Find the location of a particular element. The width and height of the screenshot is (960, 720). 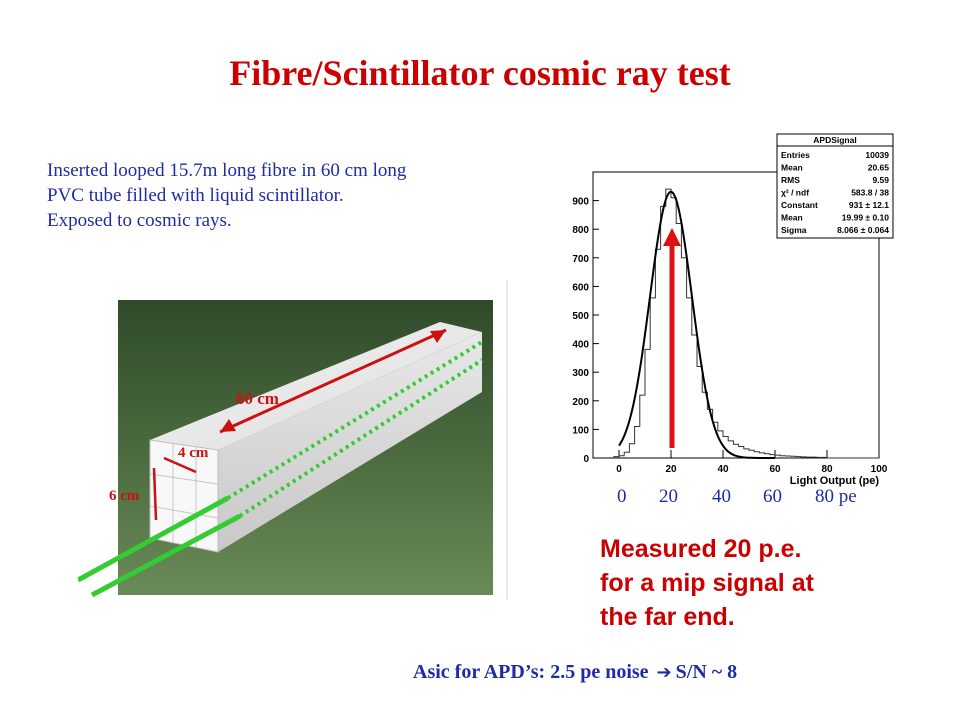

x-axis-title: Light Output (pe) is located at coordinates (835, 481).